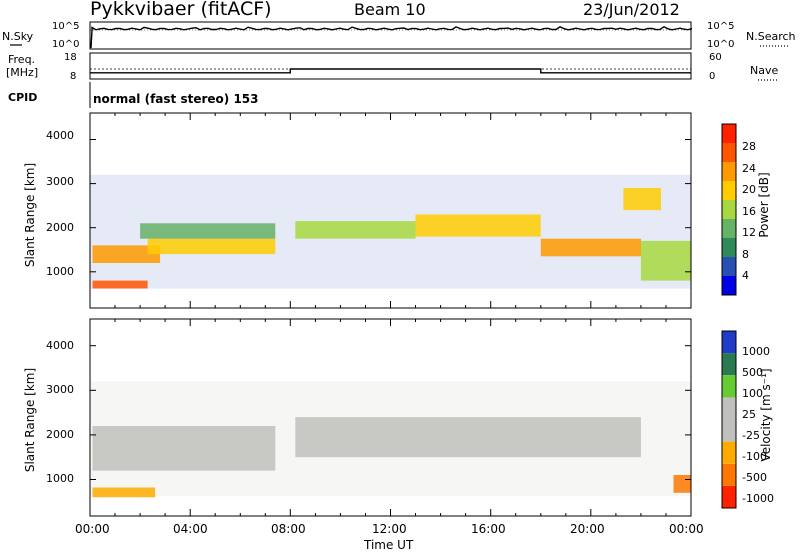 The width and height of the screenshot is (800, 554). I want to click on vel-ytick-4000: 4000, so click(60, 345).